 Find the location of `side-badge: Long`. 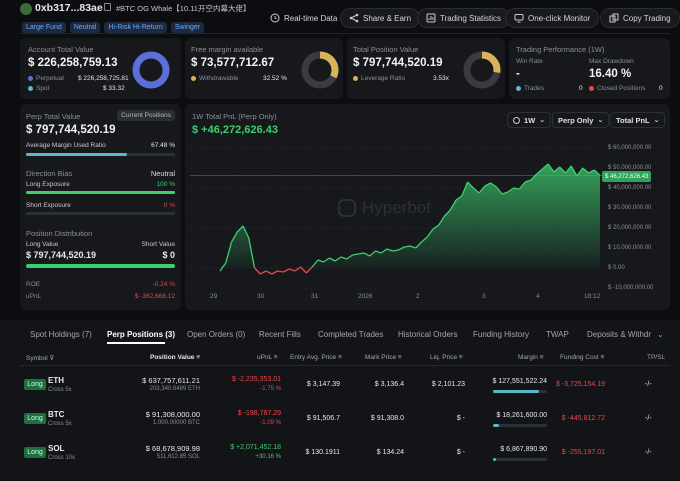

side-badge: Long is located at coordinates (35, 452).